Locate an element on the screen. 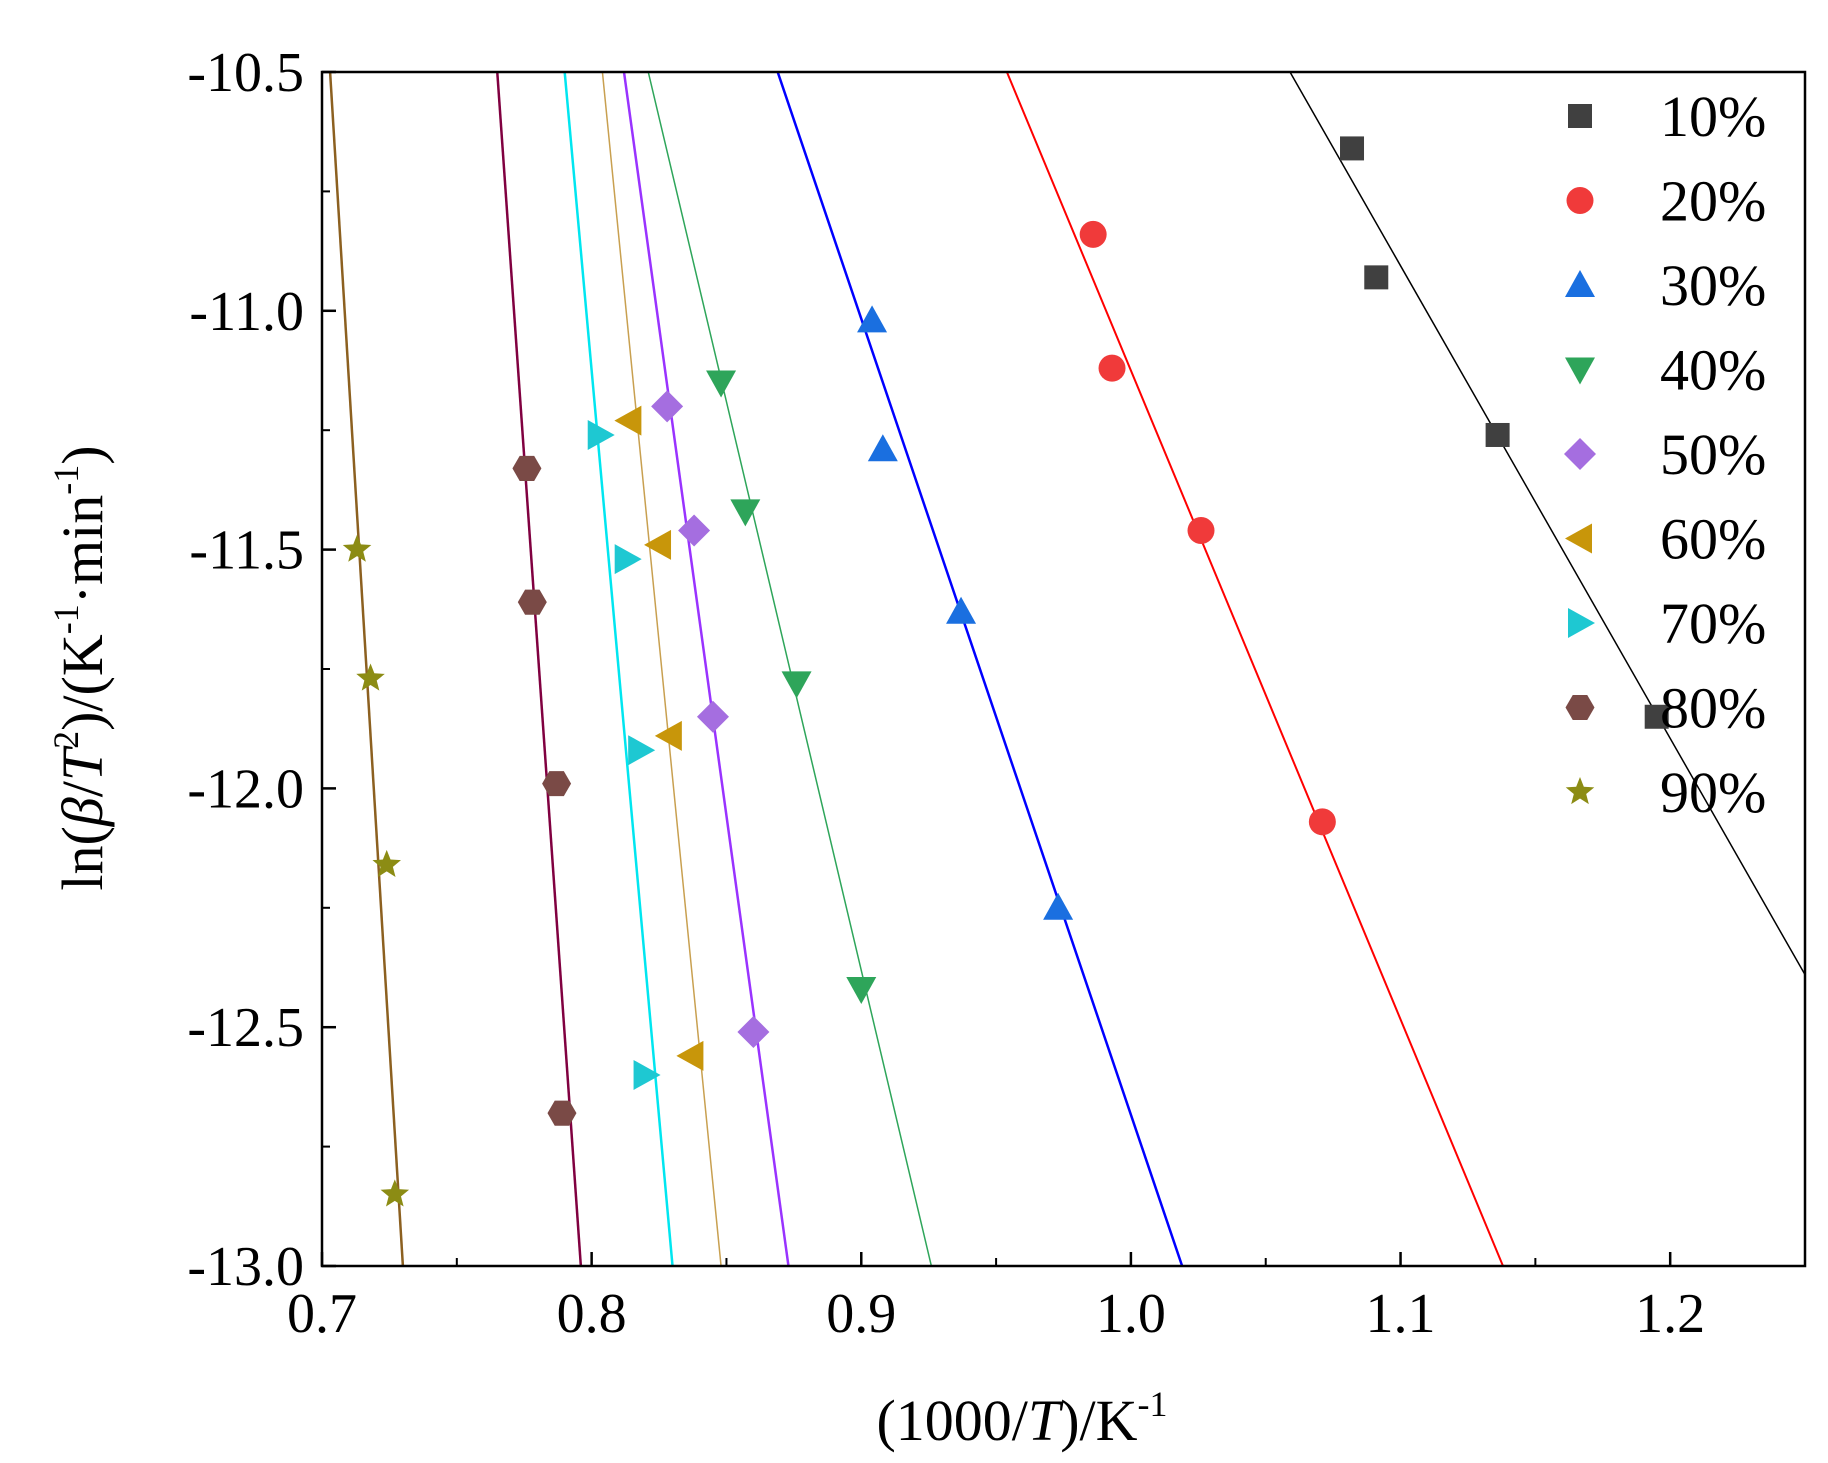  x-tick-label: 1.0 is located at coordinates (1131, 1314).